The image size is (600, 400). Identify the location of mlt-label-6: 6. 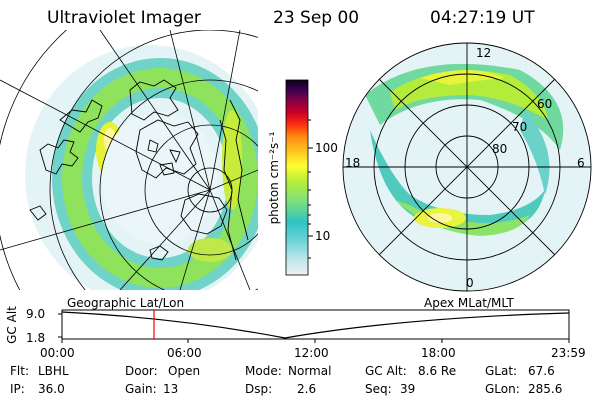
(581, 163).